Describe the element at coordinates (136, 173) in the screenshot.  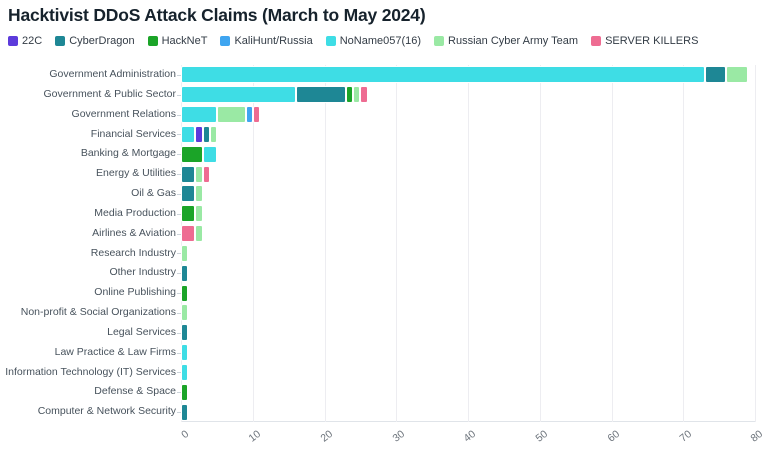
I see `category-label: Energy & Utilities` at that location.